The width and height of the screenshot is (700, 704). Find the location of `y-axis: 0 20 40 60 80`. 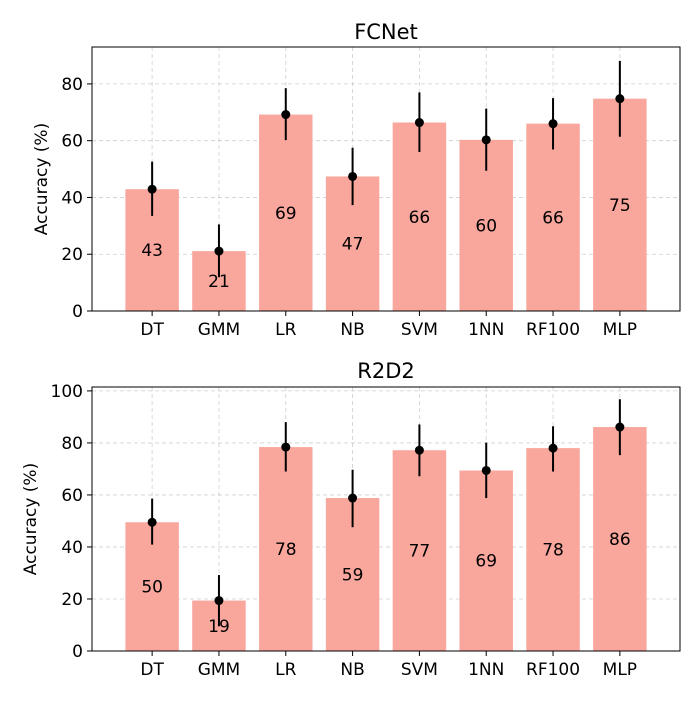

y-axis: 0 20 40 60 80 is located at coordinates (76, 198).